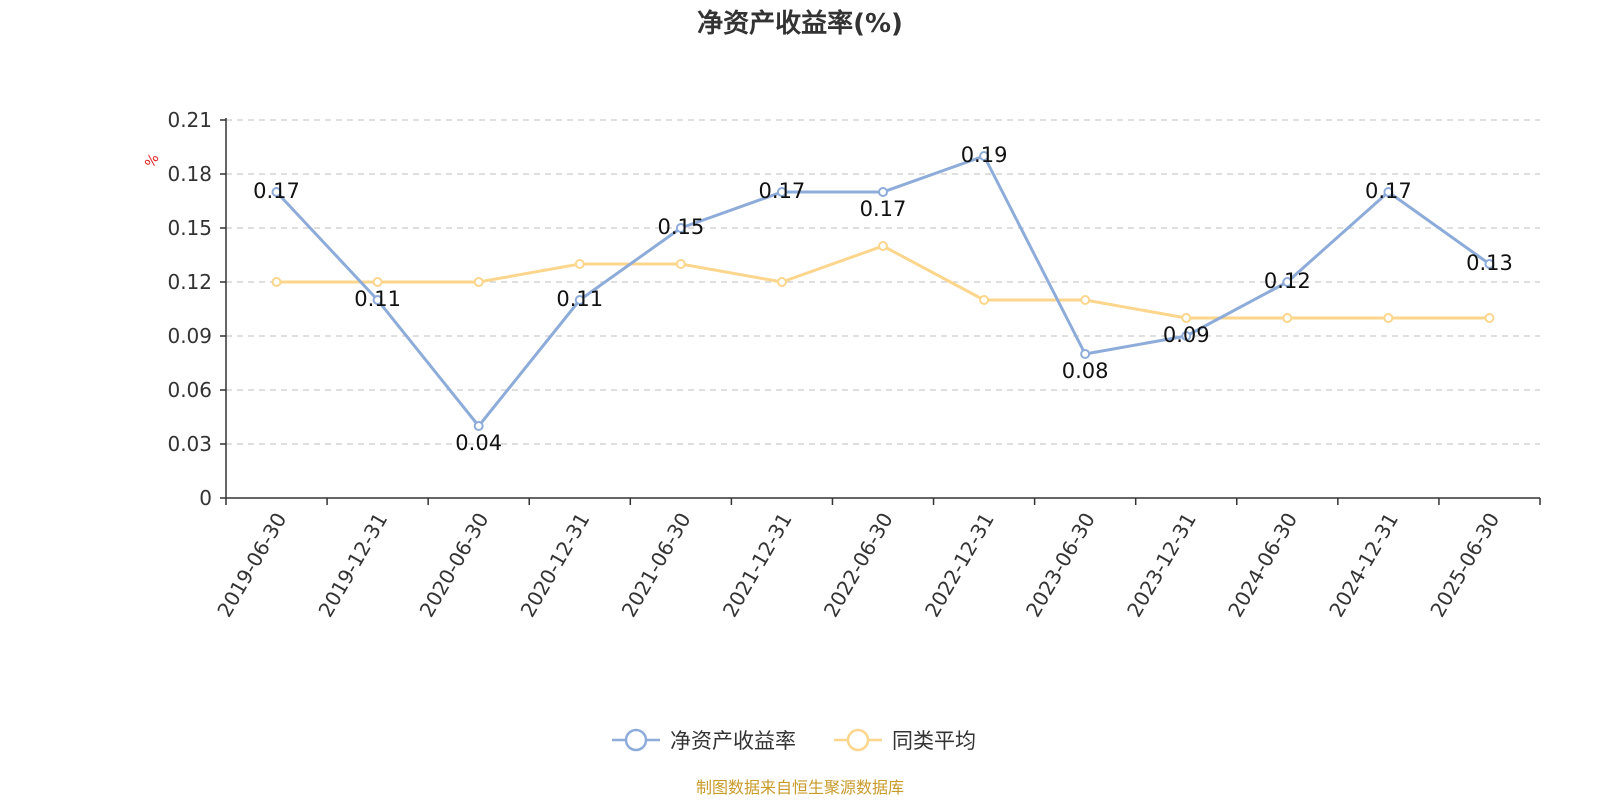  Describe the element at coordinates (478, 443) in the screenshot. I see `data-label-roe: 0.04` at that location.